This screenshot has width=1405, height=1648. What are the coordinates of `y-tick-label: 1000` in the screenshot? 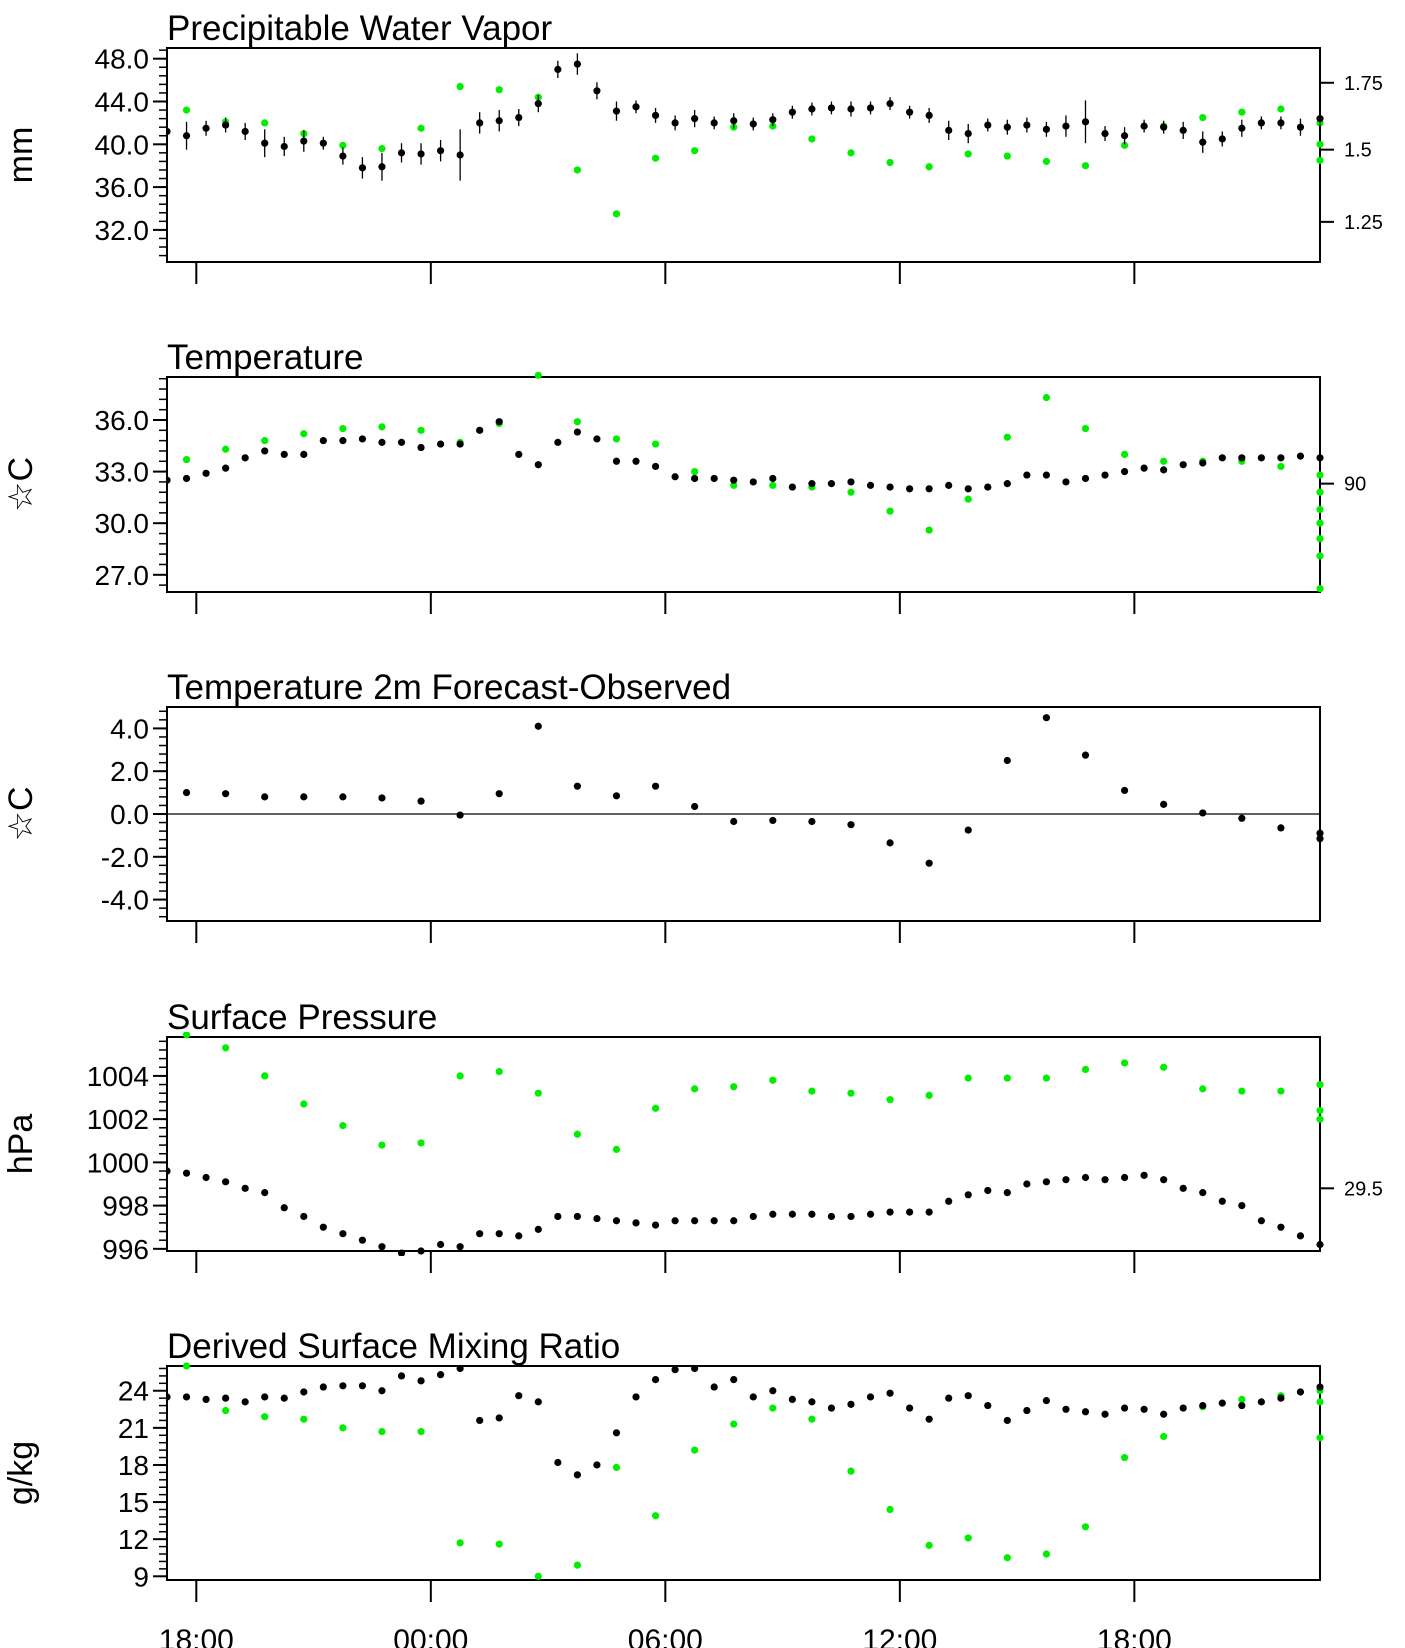 It's located at (118, 1162).